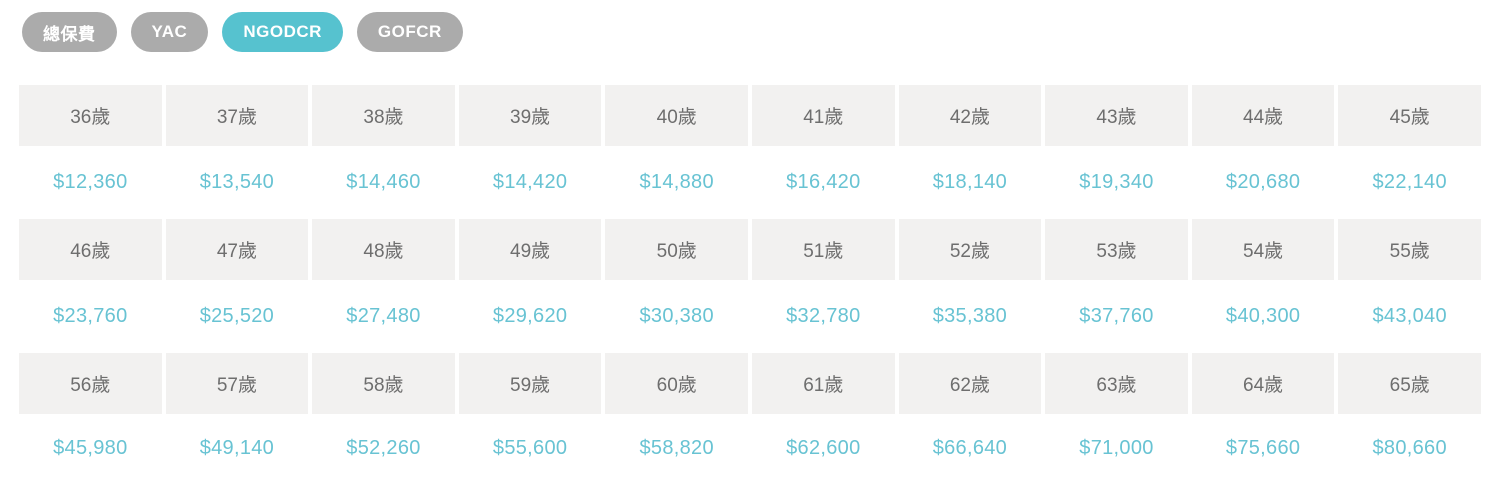  I want to click on age-cell: 48歲, so click(383, 249).